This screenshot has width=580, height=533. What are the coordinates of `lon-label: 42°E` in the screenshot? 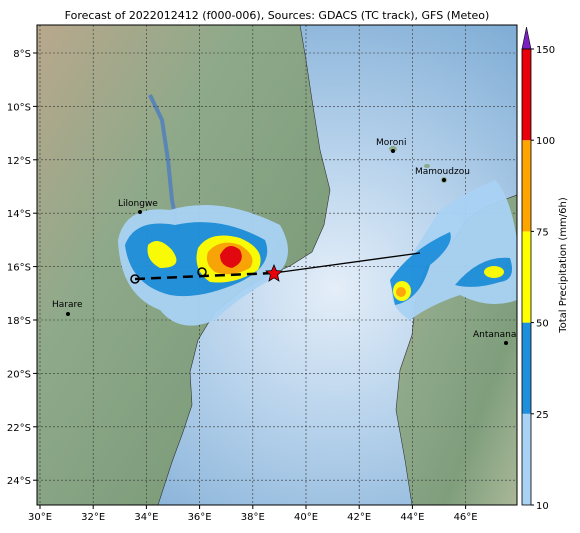 It's located at (359, 517).